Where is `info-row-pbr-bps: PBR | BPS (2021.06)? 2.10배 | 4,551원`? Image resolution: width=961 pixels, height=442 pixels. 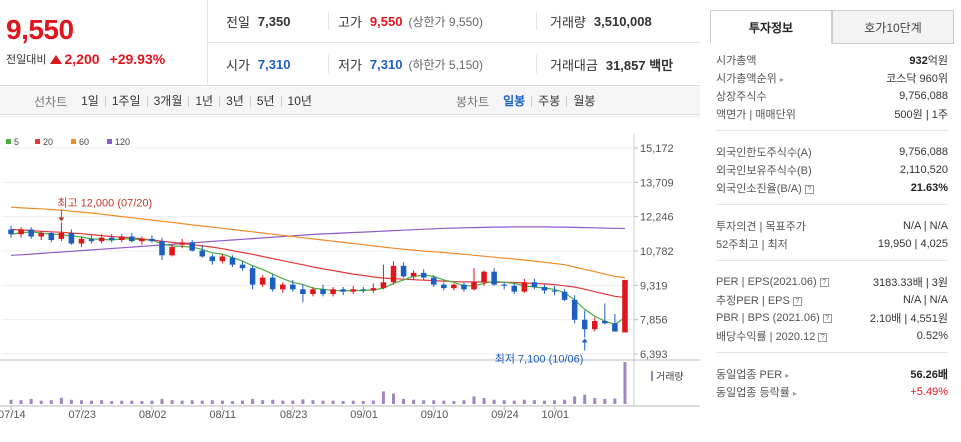
info-row-pbr-bps: PBR | BPS (2021.06)? 2.10배 | 4,551원 is located at coordinates (832, 318).